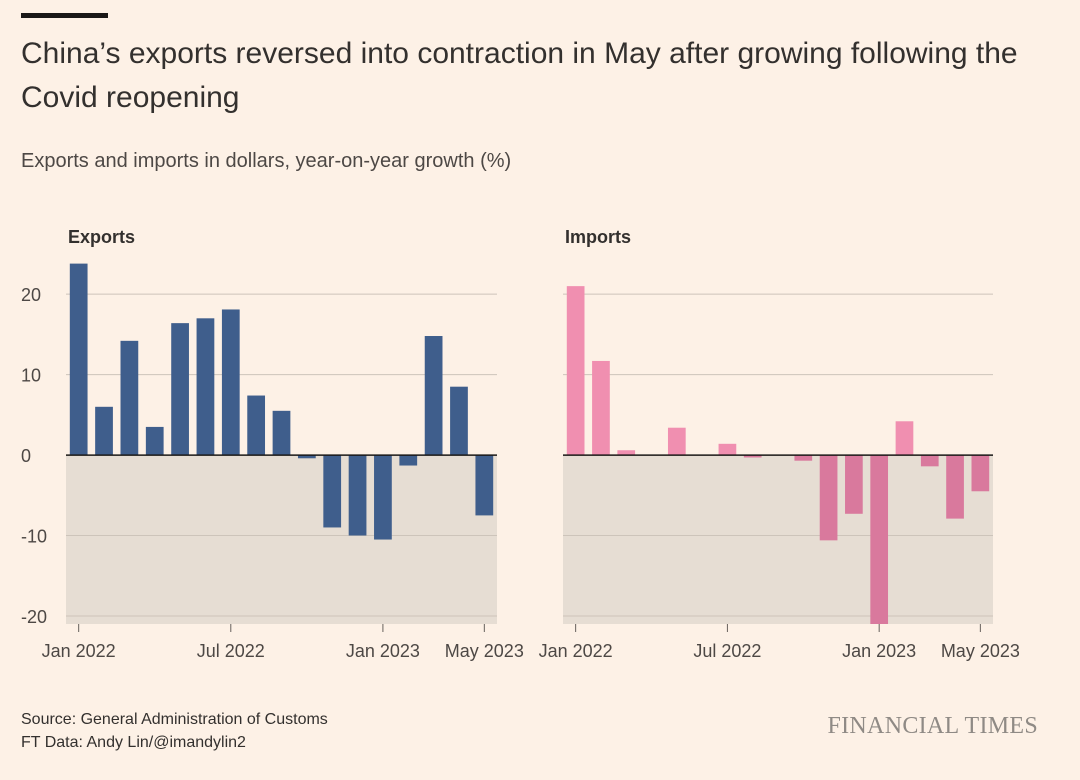  I want to click on imports-bar-jan-2023, so click(879, 539).